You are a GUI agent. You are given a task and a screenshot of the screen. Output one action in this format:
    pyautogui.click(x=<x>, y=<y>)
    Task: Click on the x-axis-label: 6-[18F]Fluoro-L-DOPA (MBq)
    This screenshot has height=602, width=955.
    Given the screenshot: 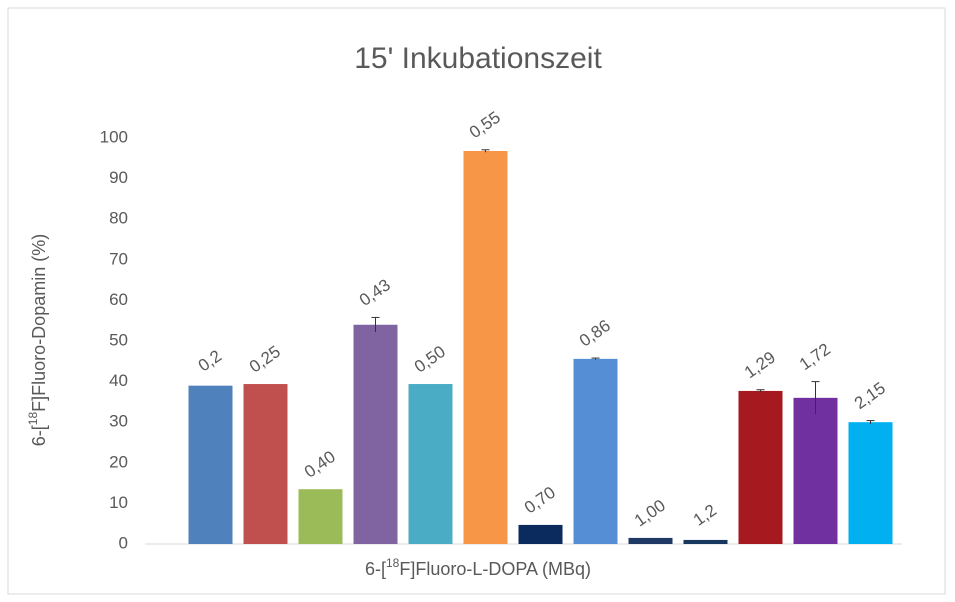 What is the action you would take?
    pyautogui.click(x=478, y=567)
    